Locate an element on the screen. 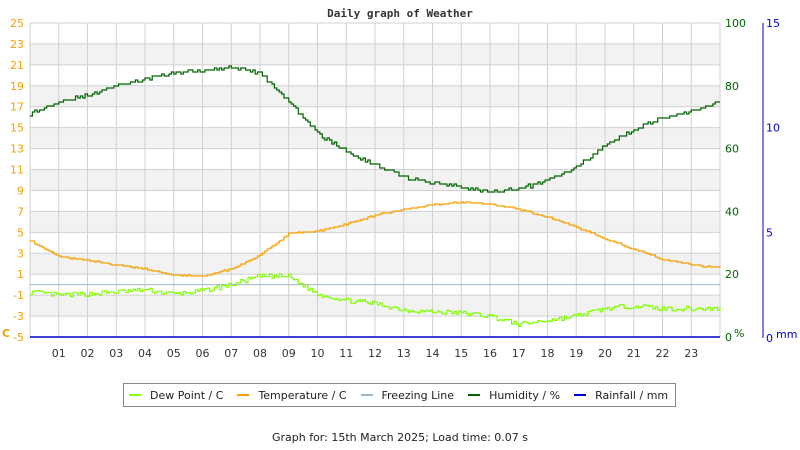 The height and width of the screenshot is (450, 800). hour-tick-label: 16 is located at coordinates (490, 353).